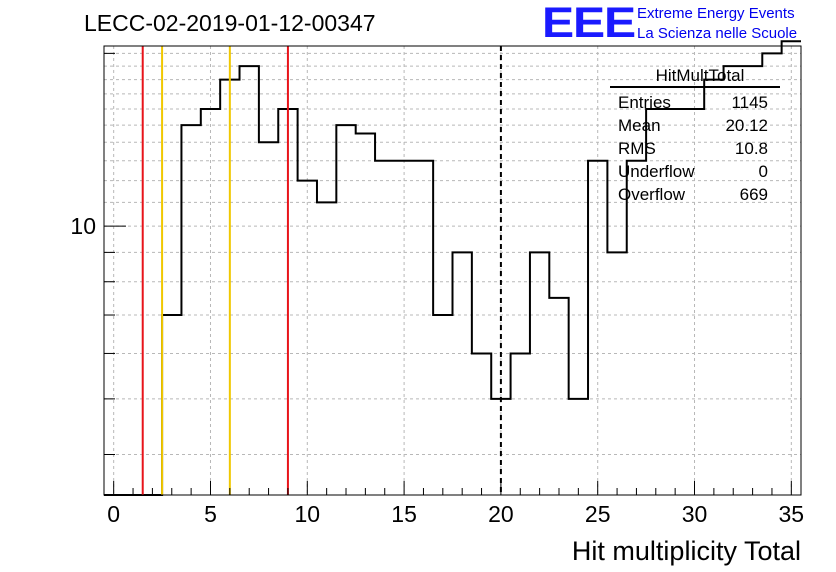 Image resolution: width=836 pixels, height=572 pixels. What do you see at coordinates (695, 102) in the screenshot?
I see `stats-row-entries: Entries 1145` at bounding box center [695, 102].